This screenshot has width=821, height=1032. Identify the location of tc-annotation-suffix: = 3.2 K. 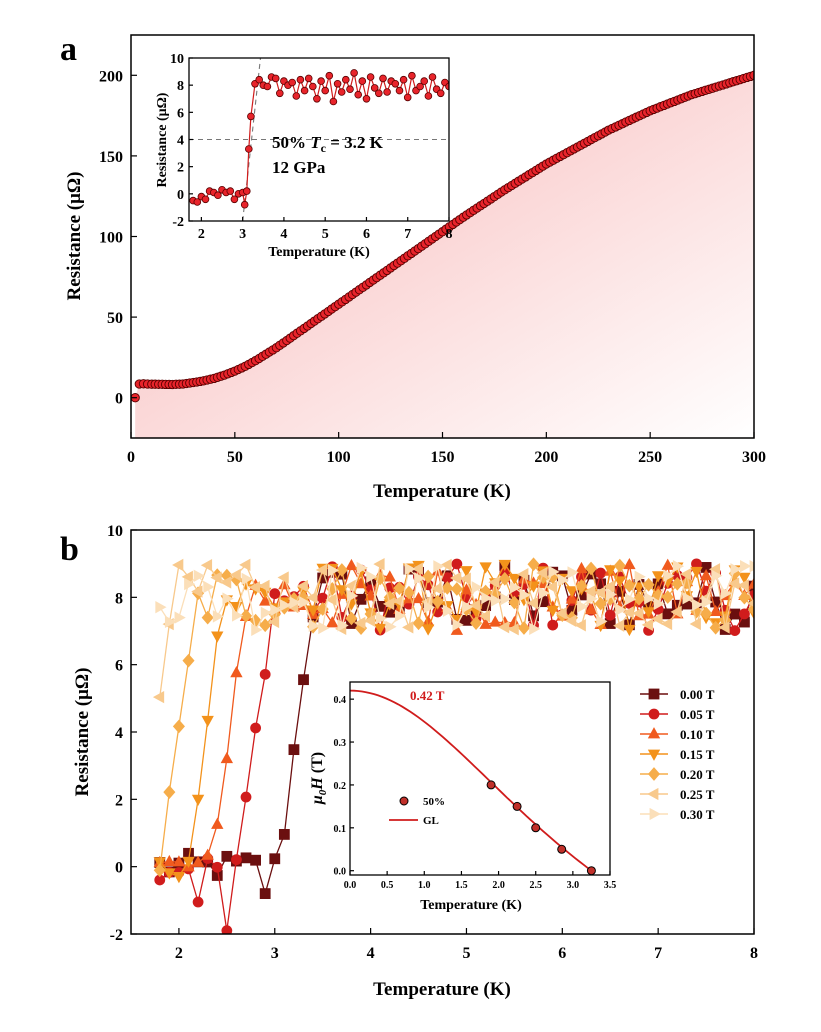
(355, 142).